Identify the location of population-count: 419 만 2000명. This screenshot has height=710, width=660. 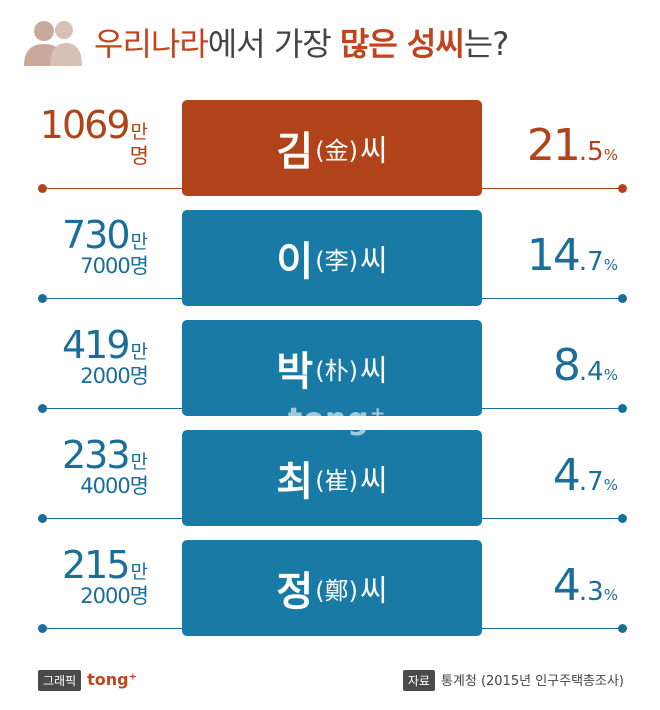
(105, 355).